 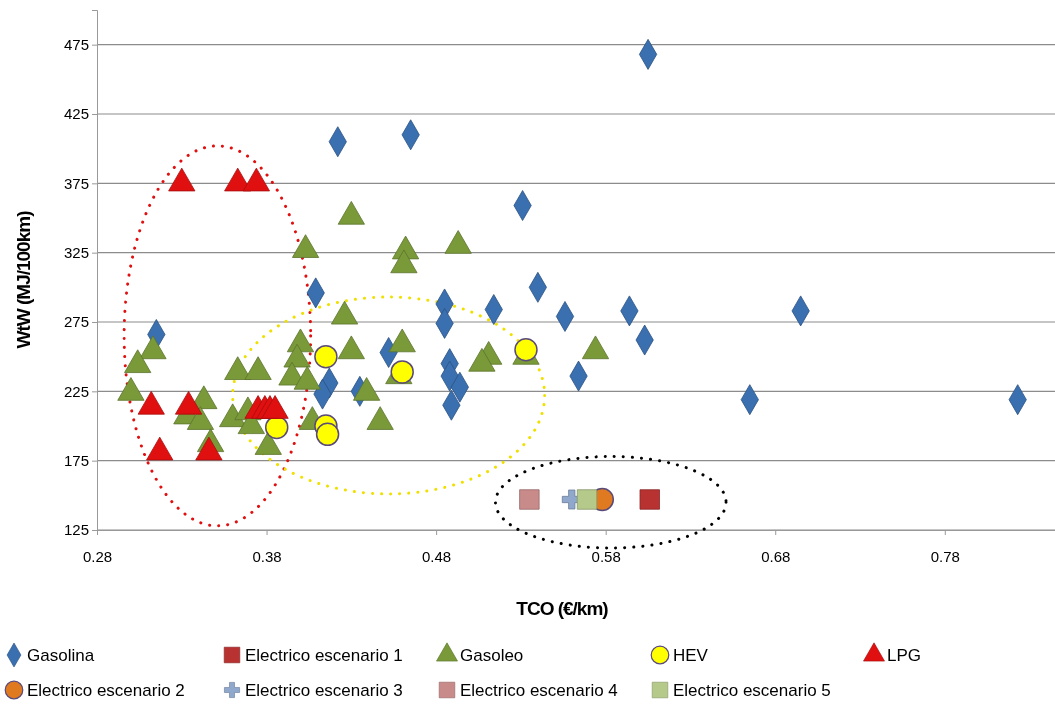 I want to click on legend-label: Electrico escenario 5, so click(x=752, y=690).